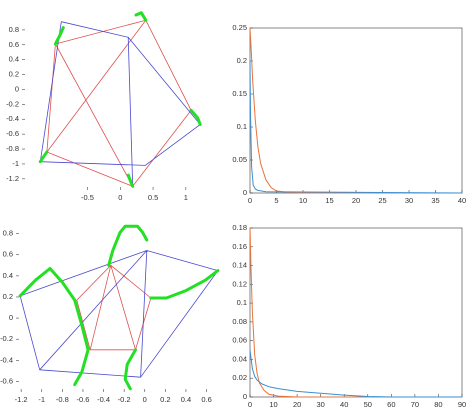 Image resolution: width=474 pixels, height=409 pixels. What do you see at coordinates (41, 399) in the screenshot?
I see `x-tick-label: -1` at bounding box center [41, 399].